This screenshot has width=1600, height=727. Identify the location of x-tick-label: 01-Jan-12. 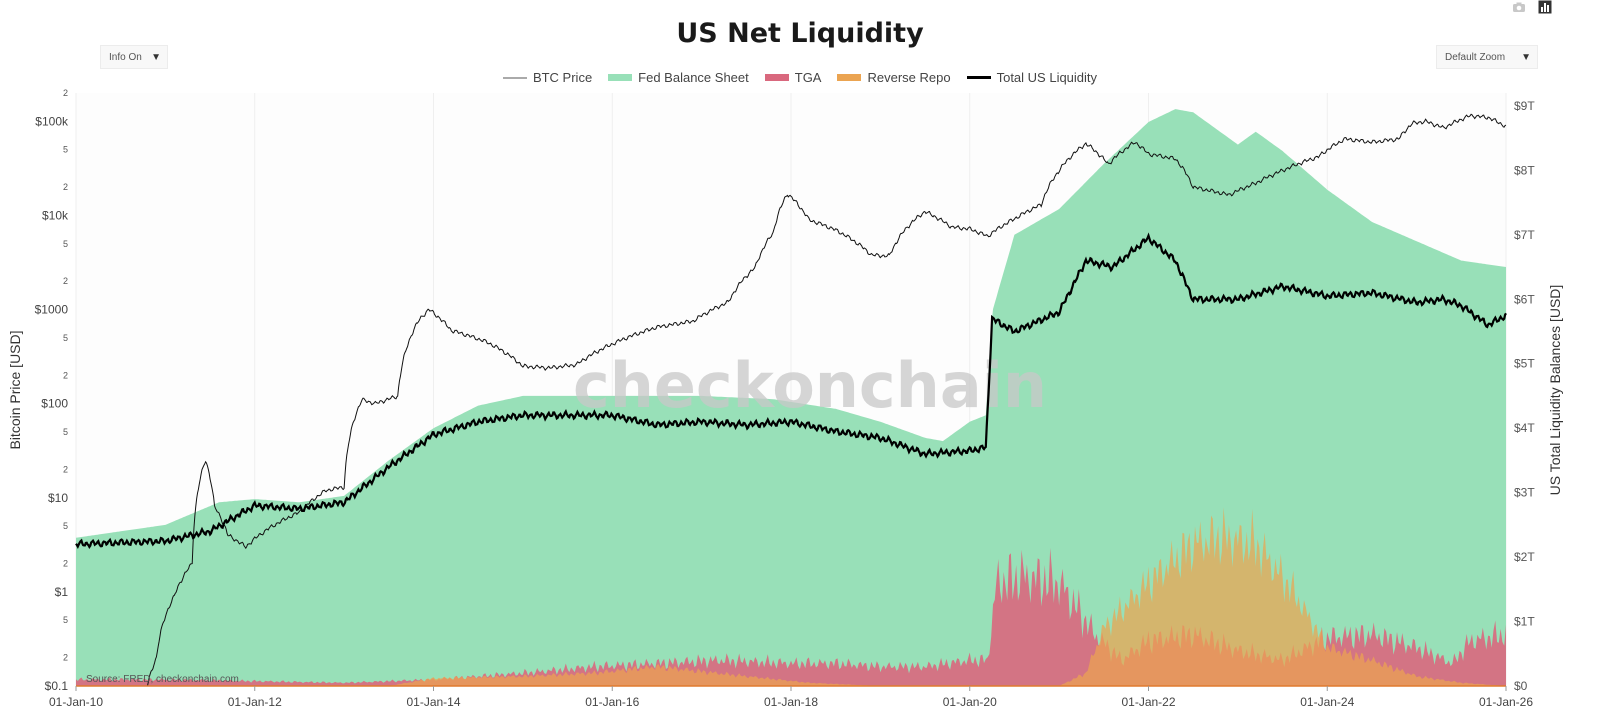
(255, 702).